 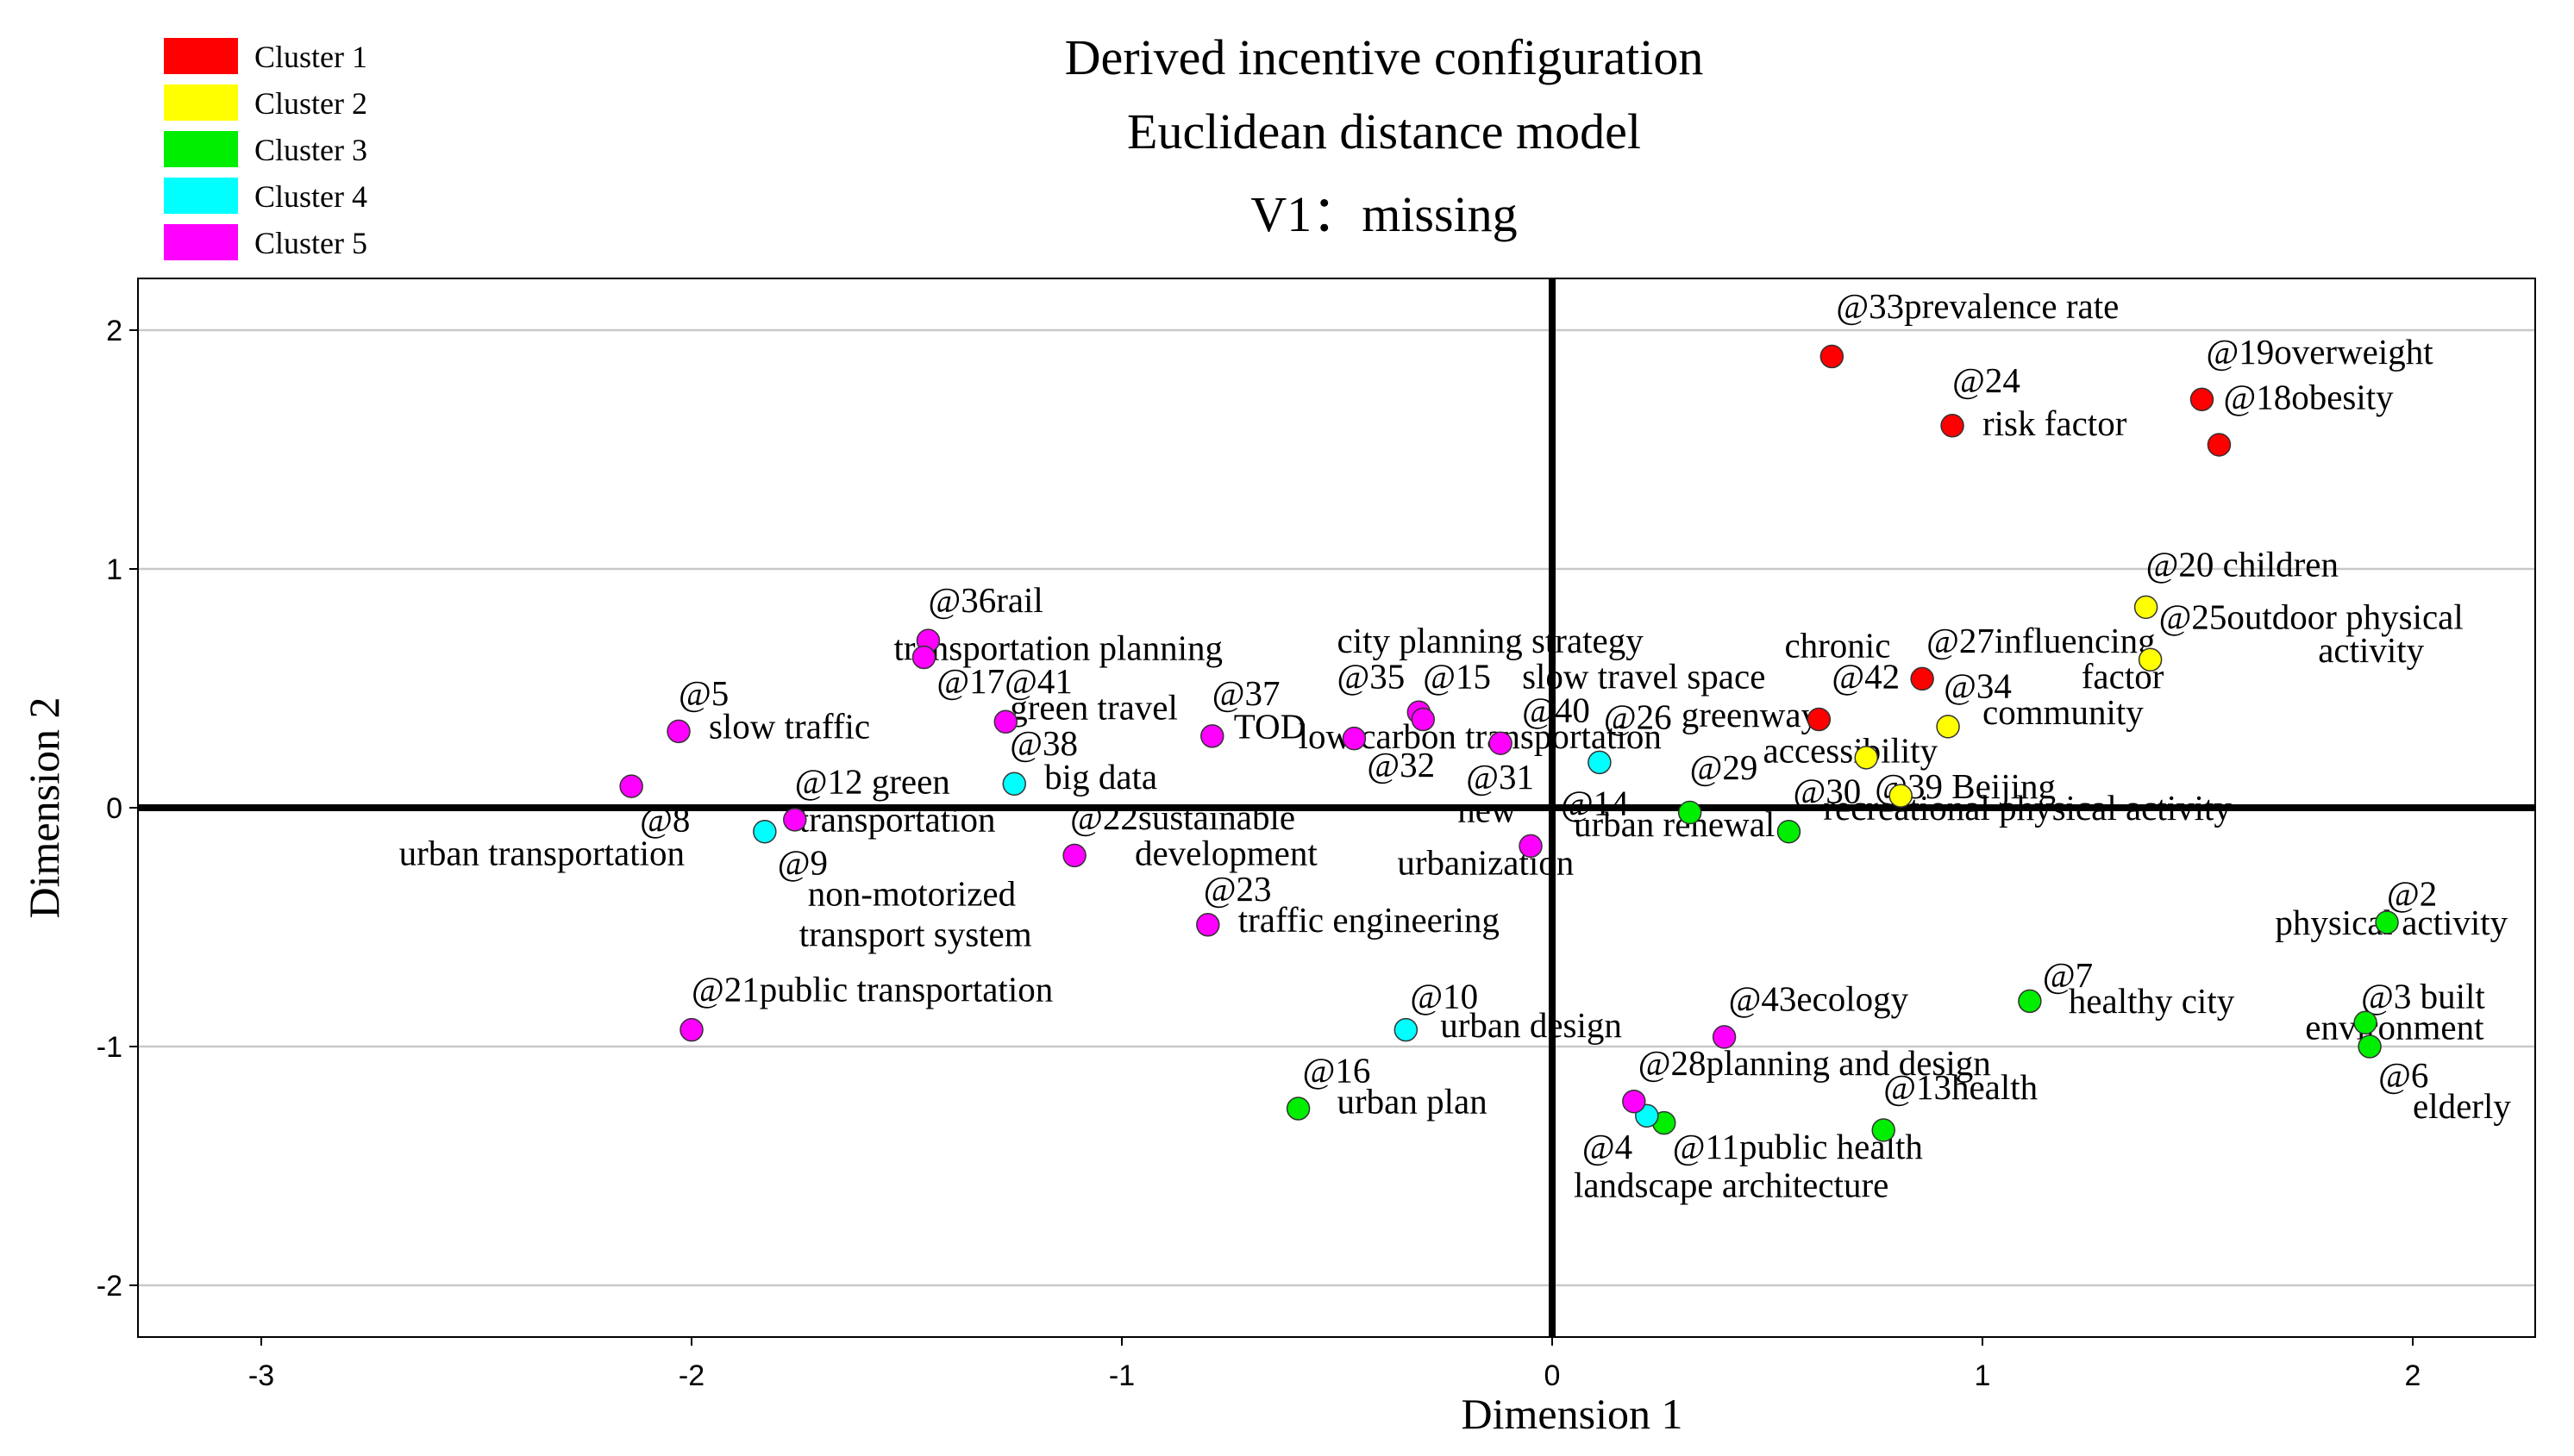 What do you see at coordinates (872, 781) in the screenshot?
I see `point-label: @12 green` at bounding box center [872, 781].